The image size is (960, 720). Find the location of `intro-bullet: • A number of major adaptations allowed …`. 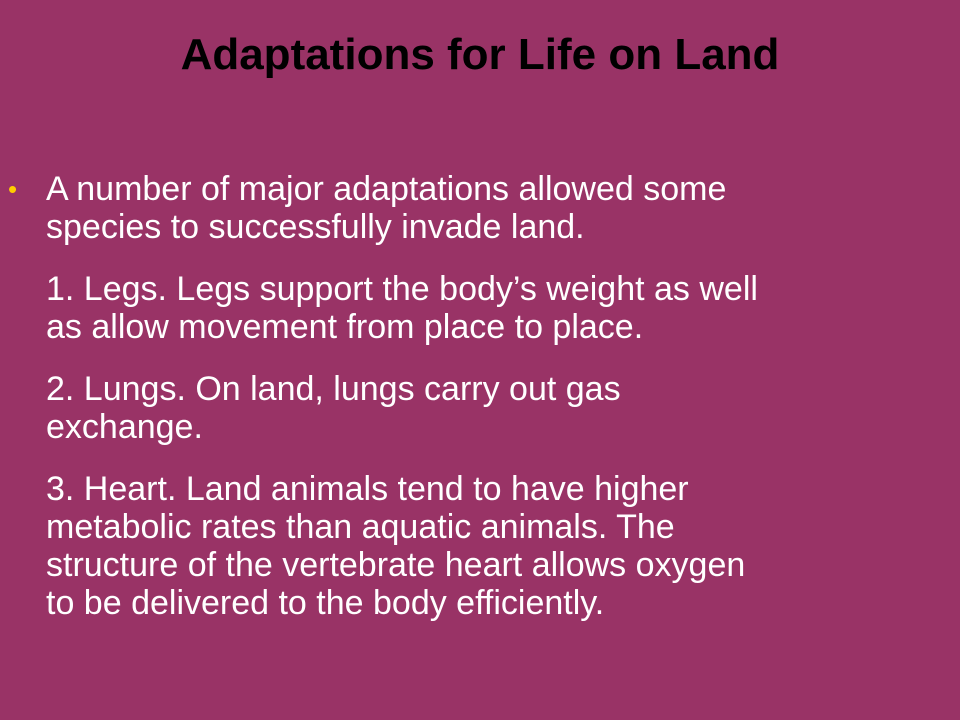

intro-bullet: • A number of major adaptations allowed … is located at coordinates (477, 208).